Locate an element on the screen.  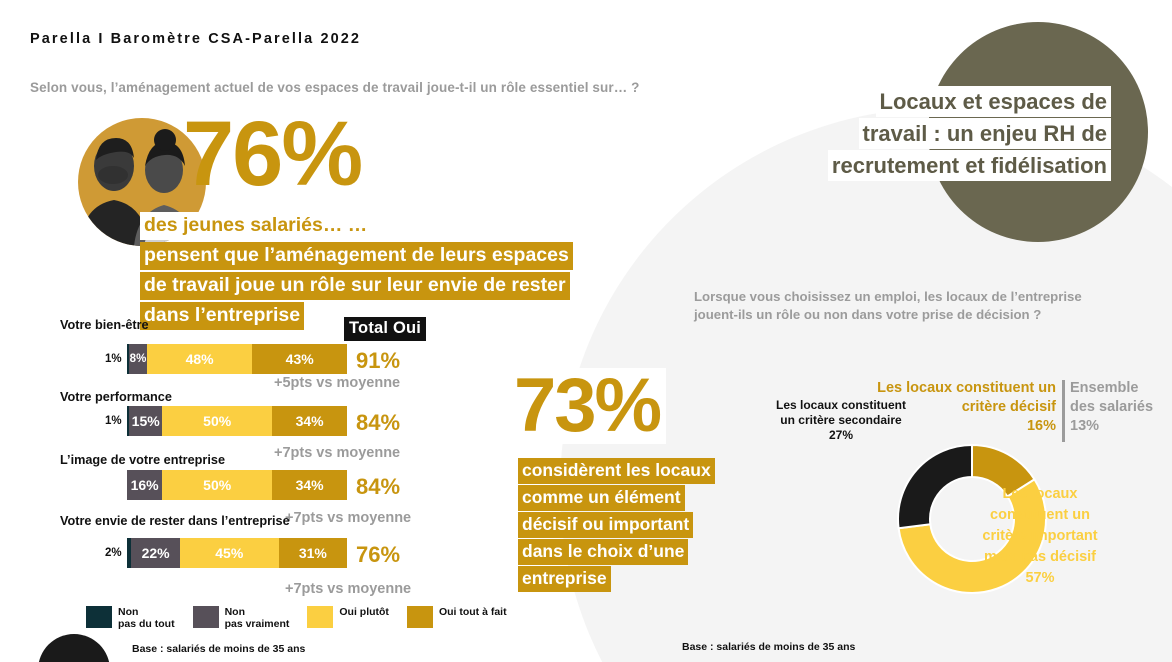
bar-segment: 16% is located at coordinates (145, 485).